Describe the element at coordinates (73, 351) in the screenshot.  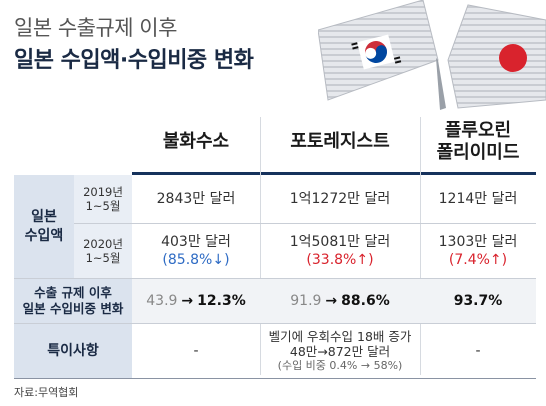
I see `row-label-notes: 특이사항` at that location.